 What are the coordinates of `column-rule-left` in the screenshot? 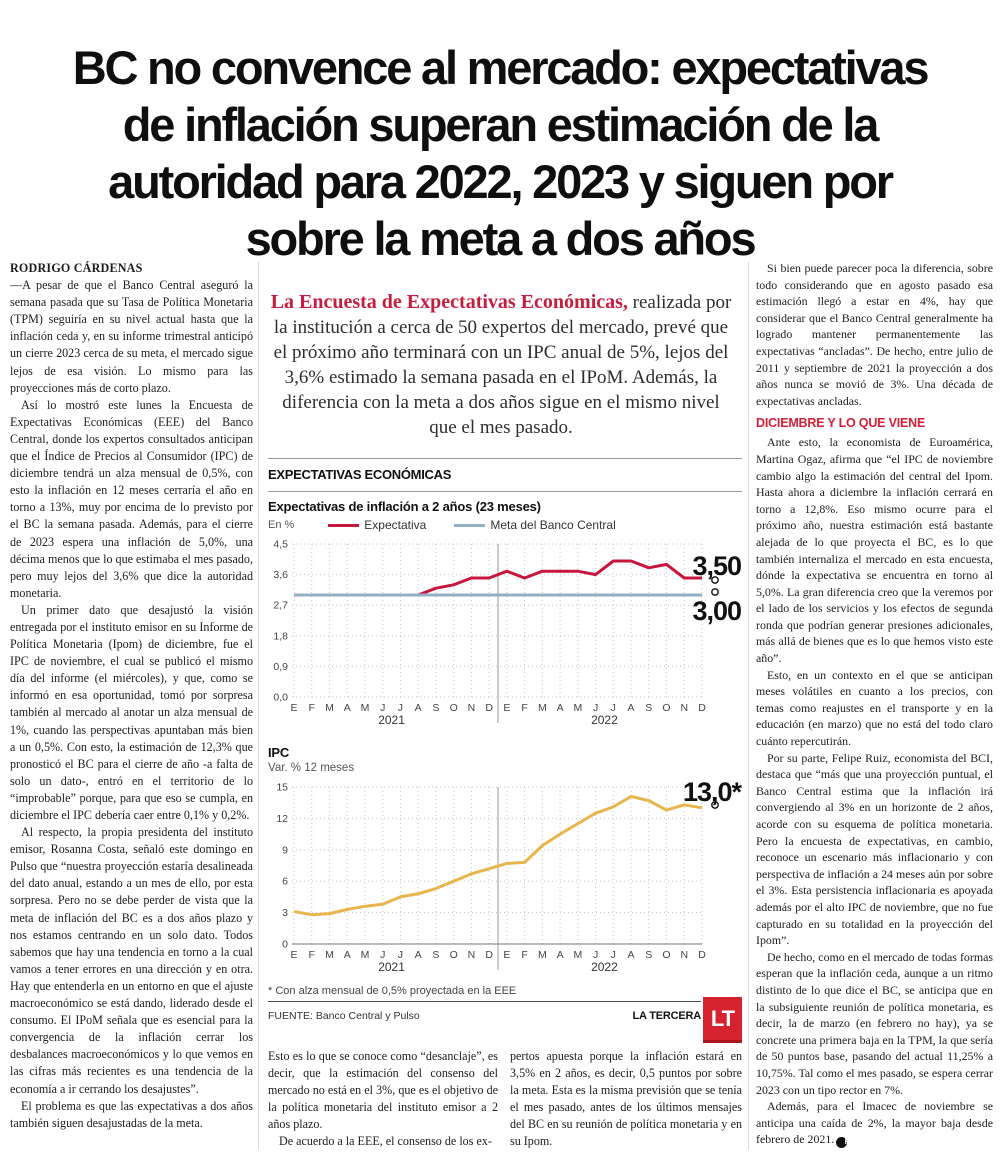 It's located at (258, 706).